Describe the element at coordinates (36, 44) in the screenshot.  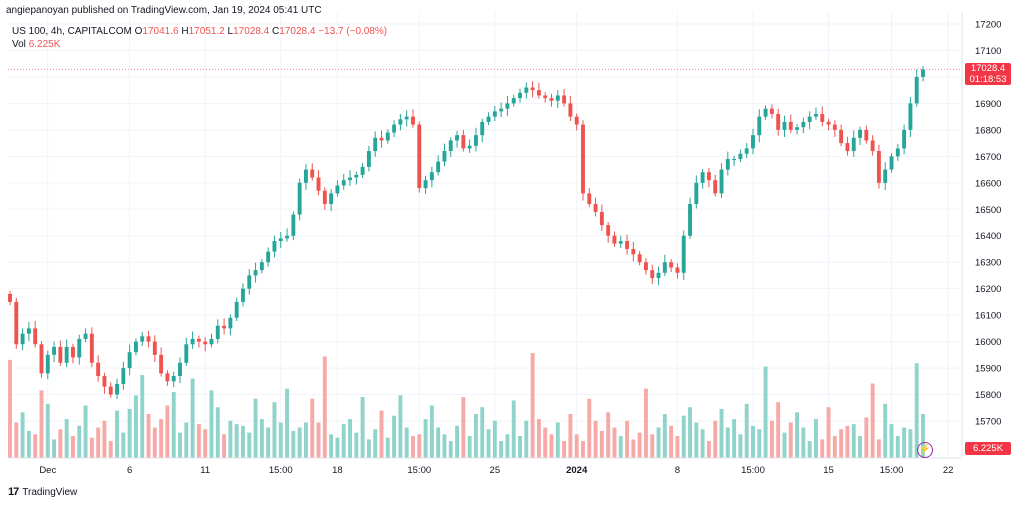
I see `volume-line: Vol 6.225K` at that location.